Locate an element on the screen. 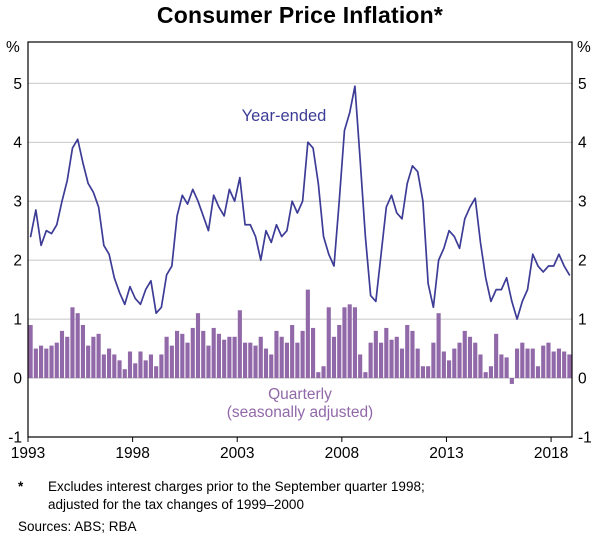 This screenshot has height=546, width=600. y-tick-label-right: 3 is located at coordinates (582, 202).